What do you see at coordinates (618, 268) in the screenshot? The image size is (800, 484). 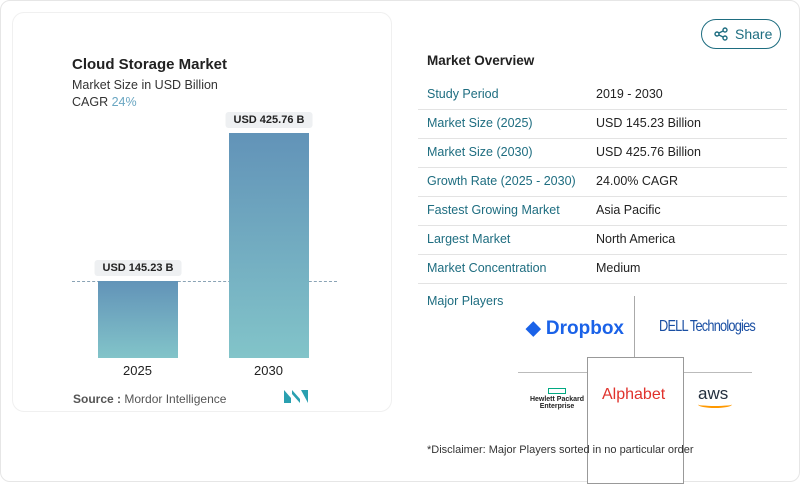 I see `row-value: Medium` at bounding box center [618, 268].